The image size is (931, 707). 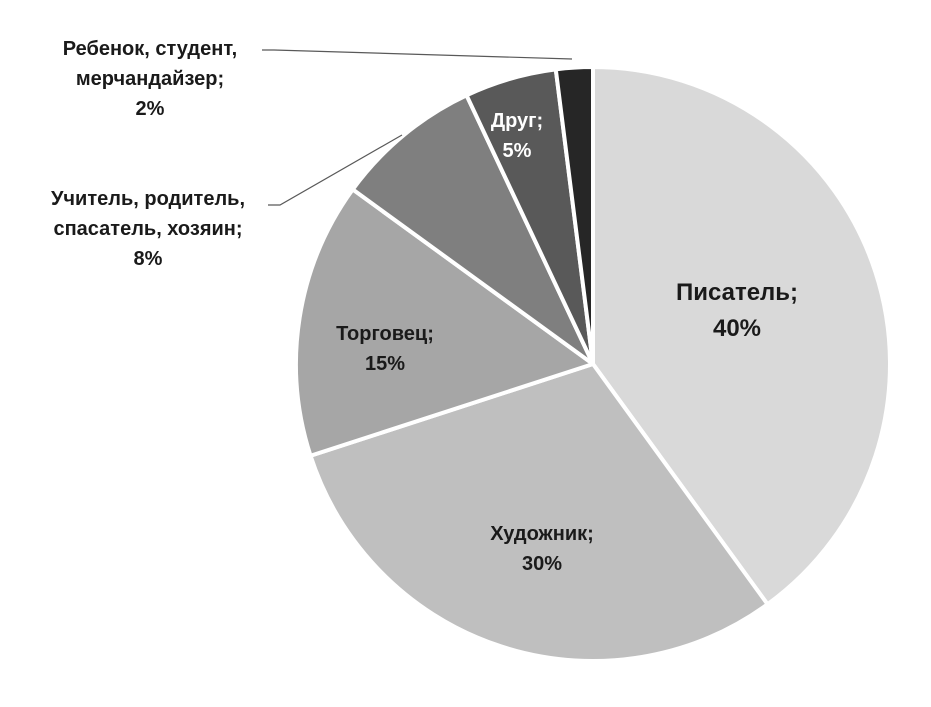 I want to click on data-label: Ребенок, студент, мерчандайзер; 2%, so click(x=150, y=79).